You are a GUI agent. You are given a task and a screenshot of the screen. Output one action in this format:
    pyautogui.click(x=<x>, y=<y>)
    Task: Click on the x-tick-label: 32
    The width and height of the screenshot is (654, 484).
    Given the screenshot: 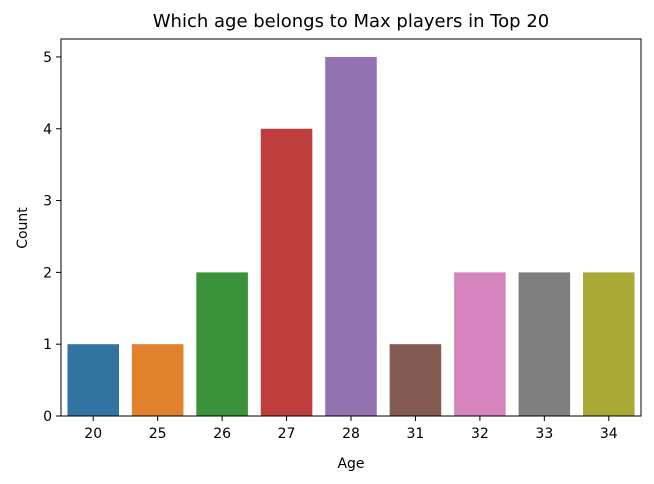 What is the action you would take?
    pyautogui.click(x=480, y=434)
    